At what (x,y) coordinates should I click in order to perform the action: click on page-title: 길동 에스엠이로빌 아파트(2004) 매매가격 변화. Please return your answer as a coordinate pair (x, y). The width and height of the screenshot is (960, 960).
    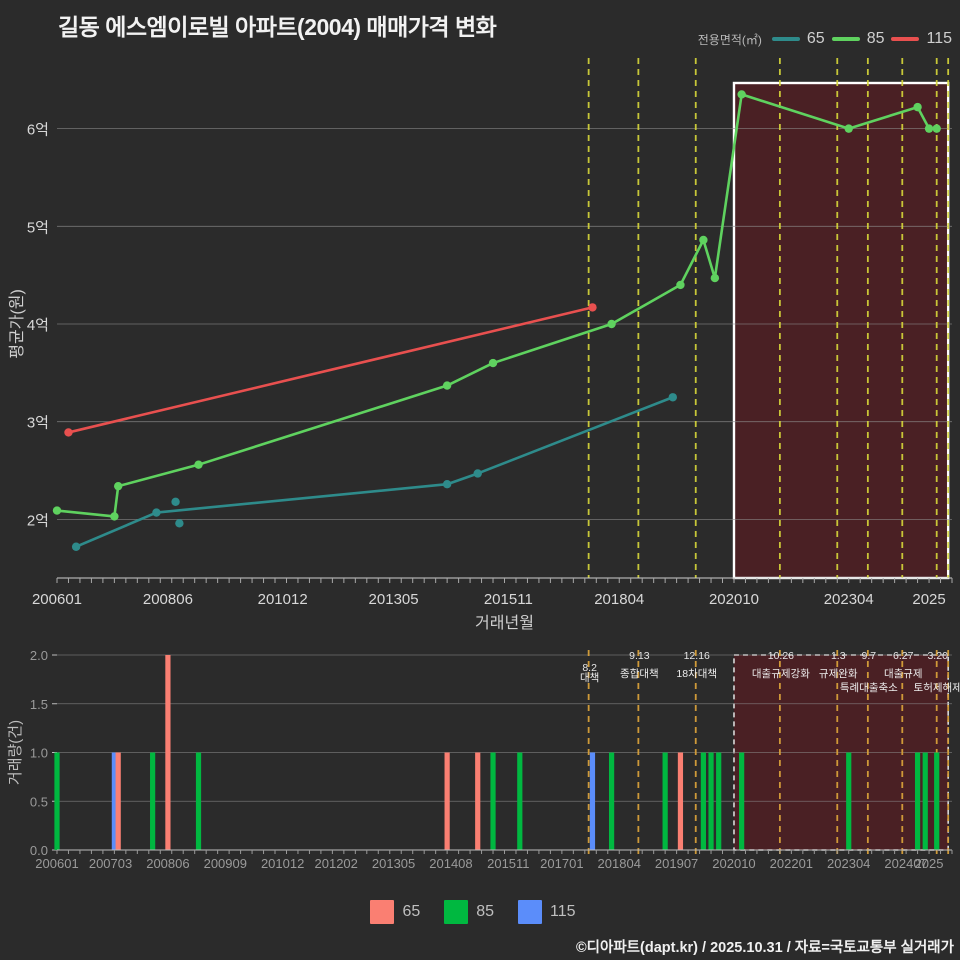
    Looking at the image, I should click on (277, 27).